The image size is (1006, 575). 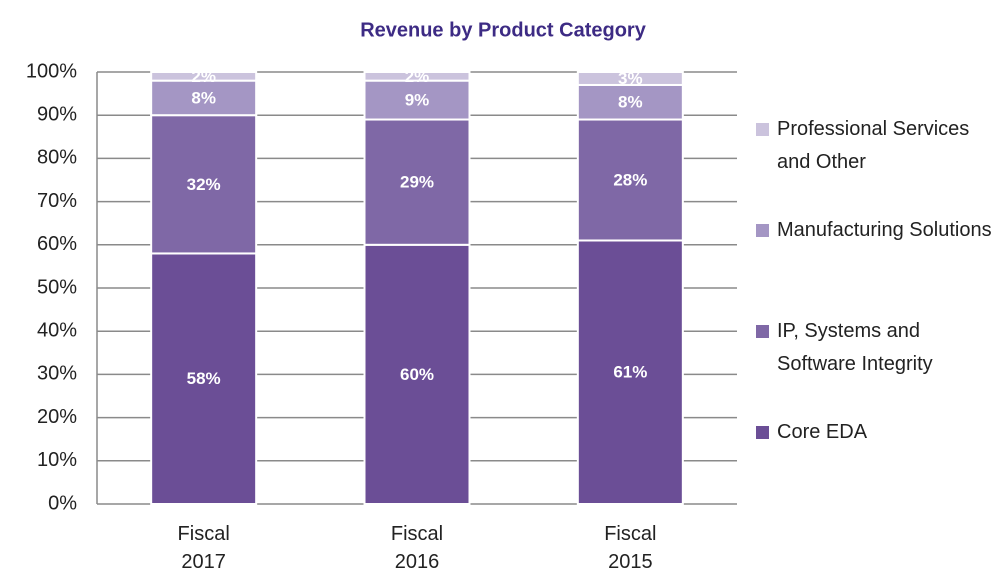 I want to click on data-label: 29%, so click(x=417, y=182).